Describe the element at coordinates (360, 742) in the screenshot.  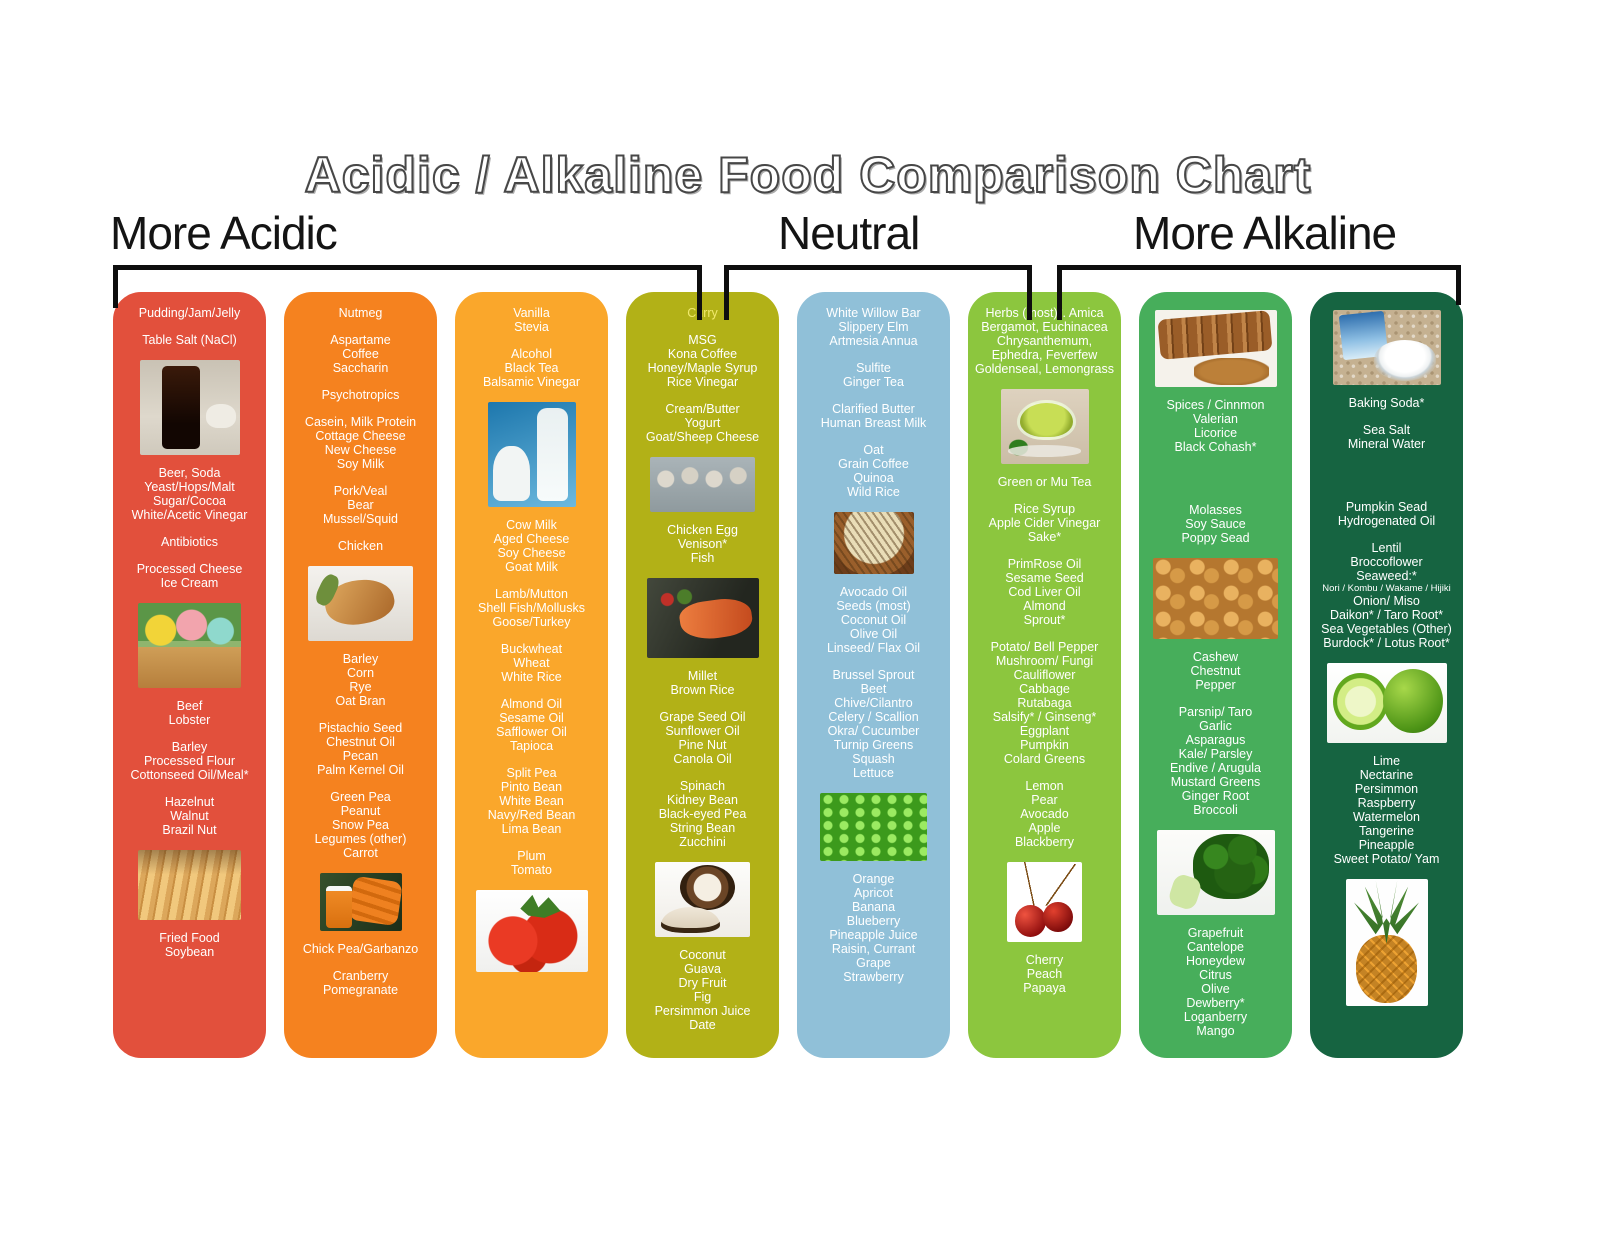
I see `food-item: Chestnut Oil` at that location.